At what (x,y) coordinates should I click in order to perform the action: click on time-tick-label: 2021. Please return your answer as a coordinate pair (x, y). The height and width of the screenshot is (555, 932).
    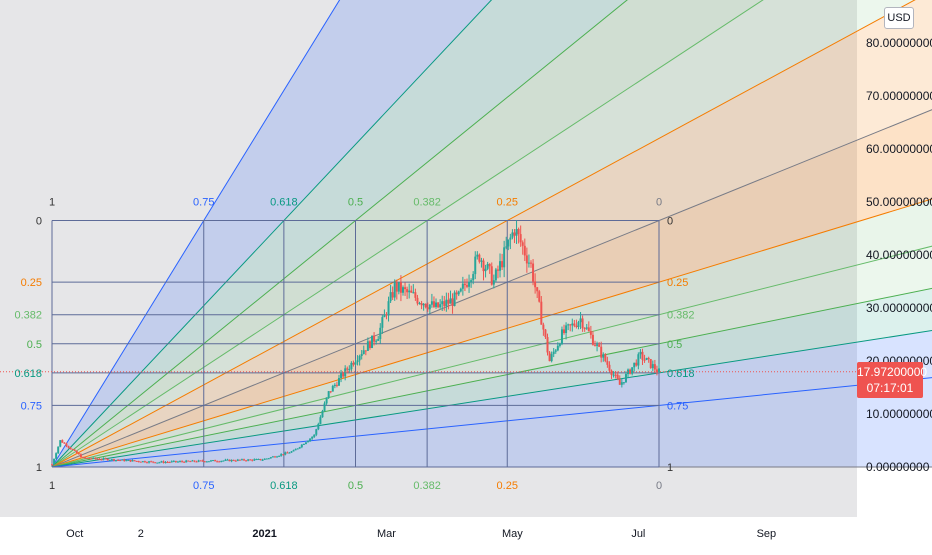
    Looking at the image, I should click on (264, 534).